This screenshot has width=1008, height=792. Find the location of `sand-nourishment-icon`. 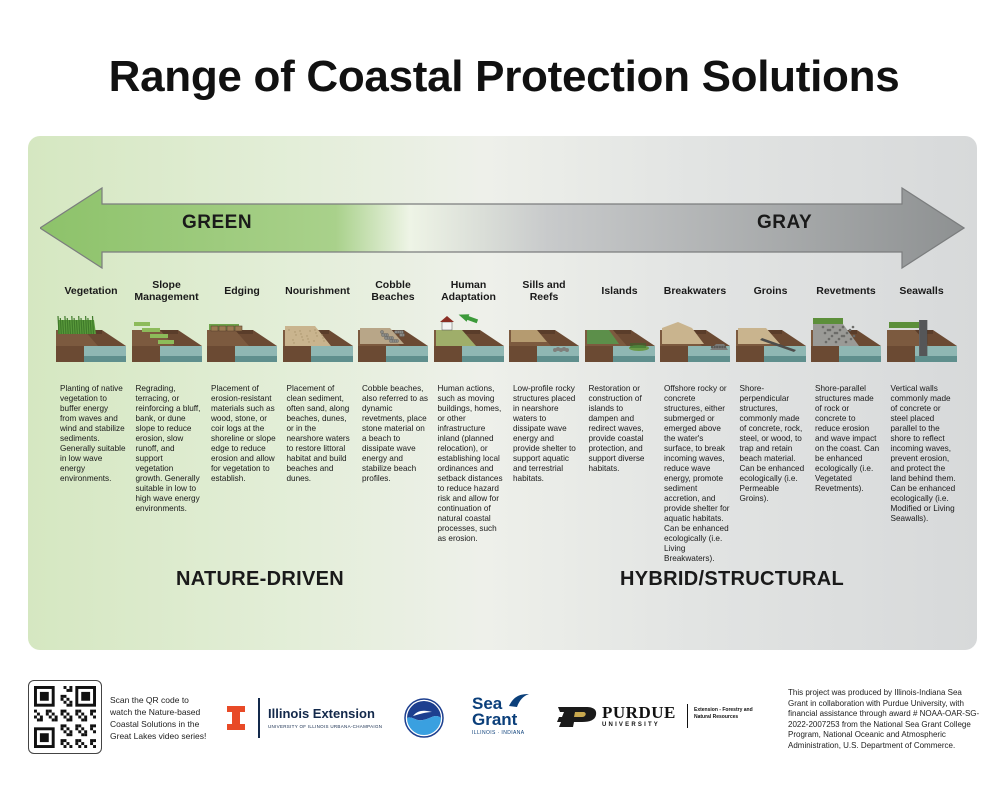

sand-nourishment-icon is located at coordinates (317, 344).